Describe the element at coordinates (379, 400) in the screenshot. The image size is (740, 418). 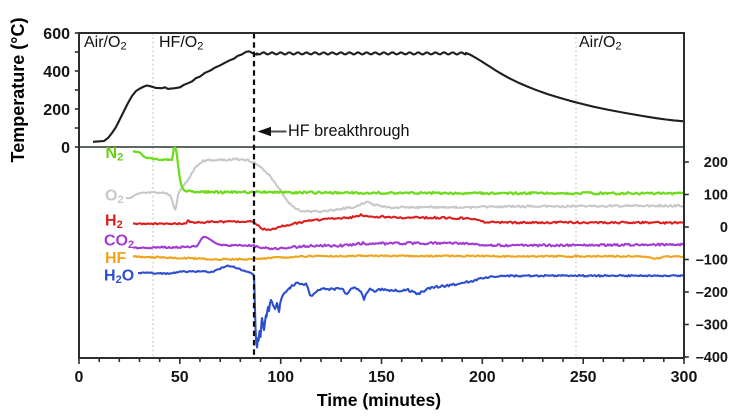
I see `svg-text: Time (minutes)` at that location.